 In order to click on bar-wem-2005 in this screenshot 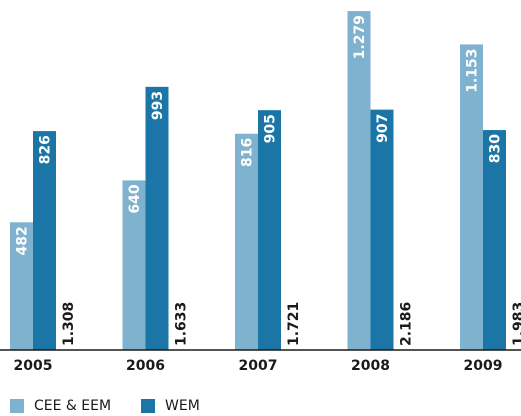, I will do `click(44, 240)`.